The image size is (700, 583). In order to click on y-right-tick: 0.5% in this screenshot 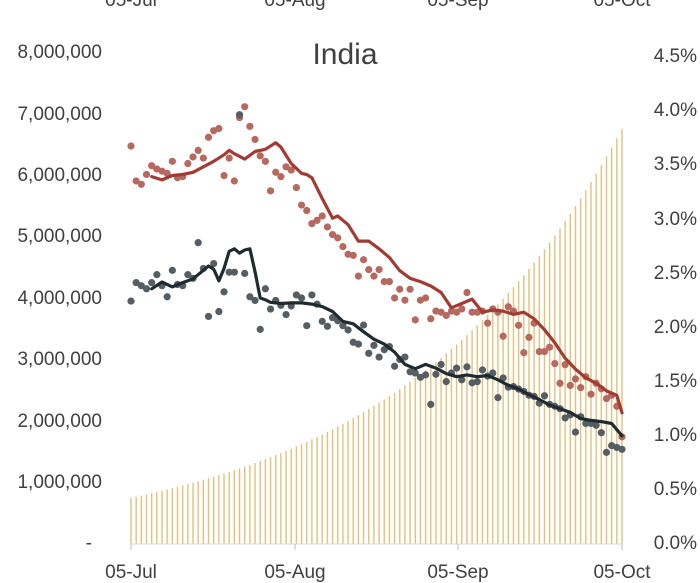, I will do `click(675, 489)`.